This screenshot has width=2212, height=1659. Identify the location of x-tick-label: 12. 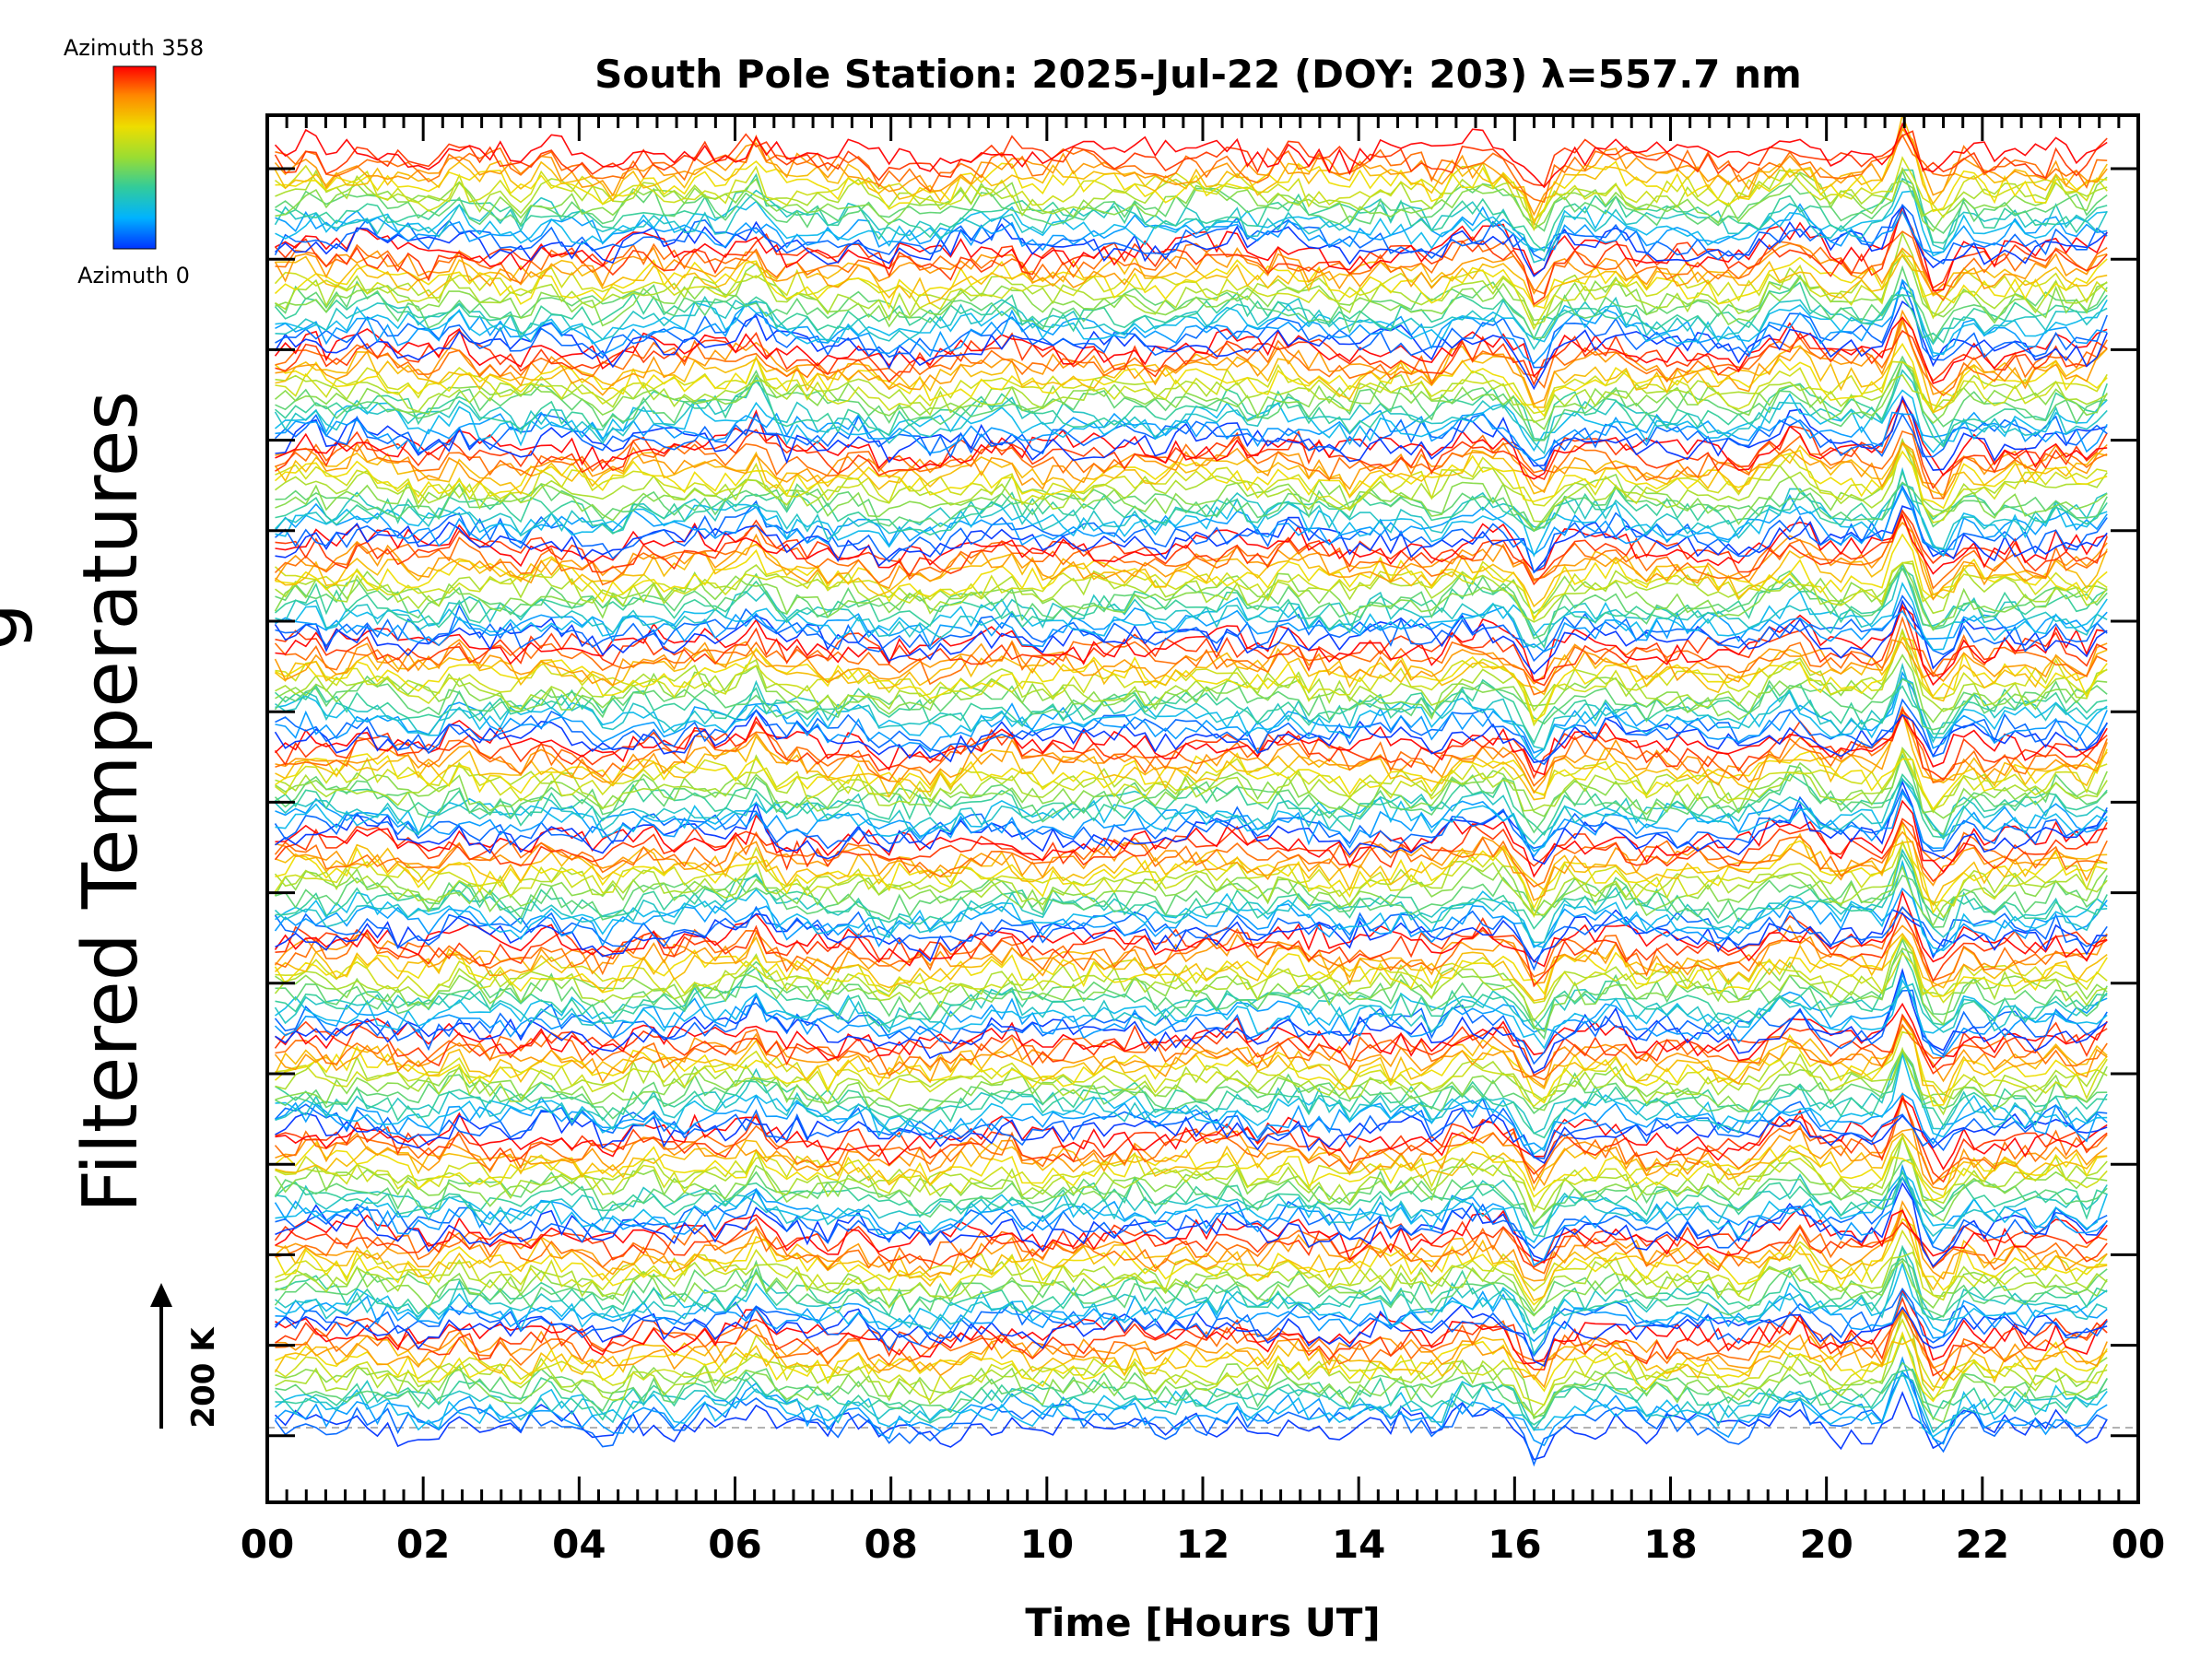
(1203, 1544).